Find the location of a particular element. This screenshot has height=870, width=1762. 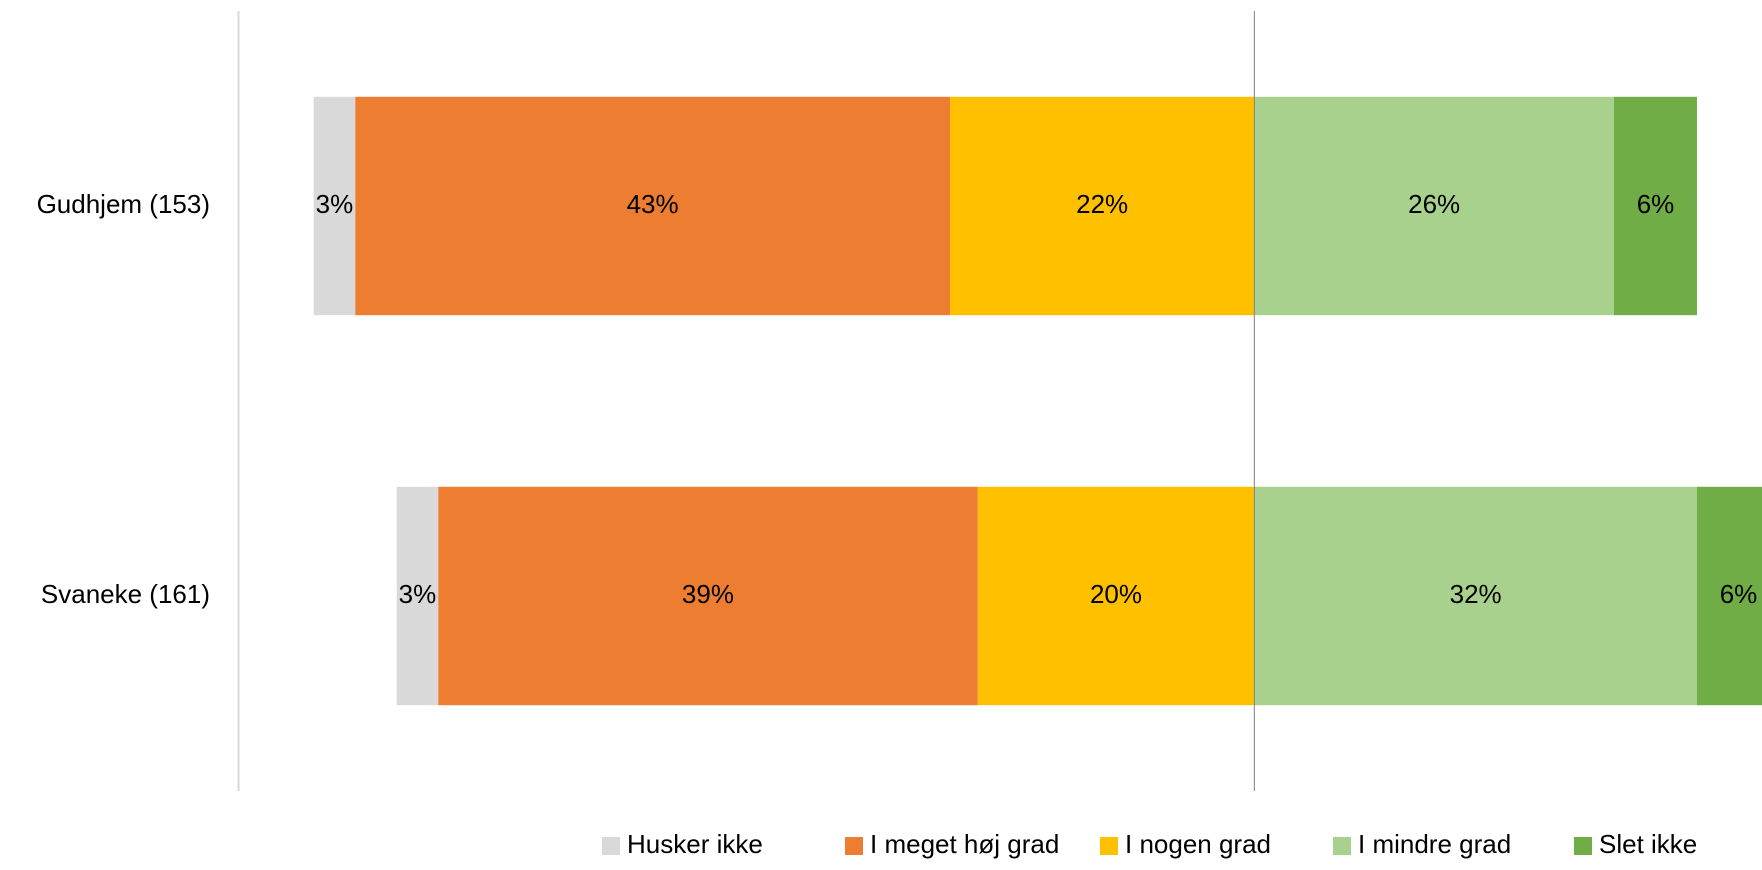

legend-label: I nogen grad is located at coordinates (1198, 844).